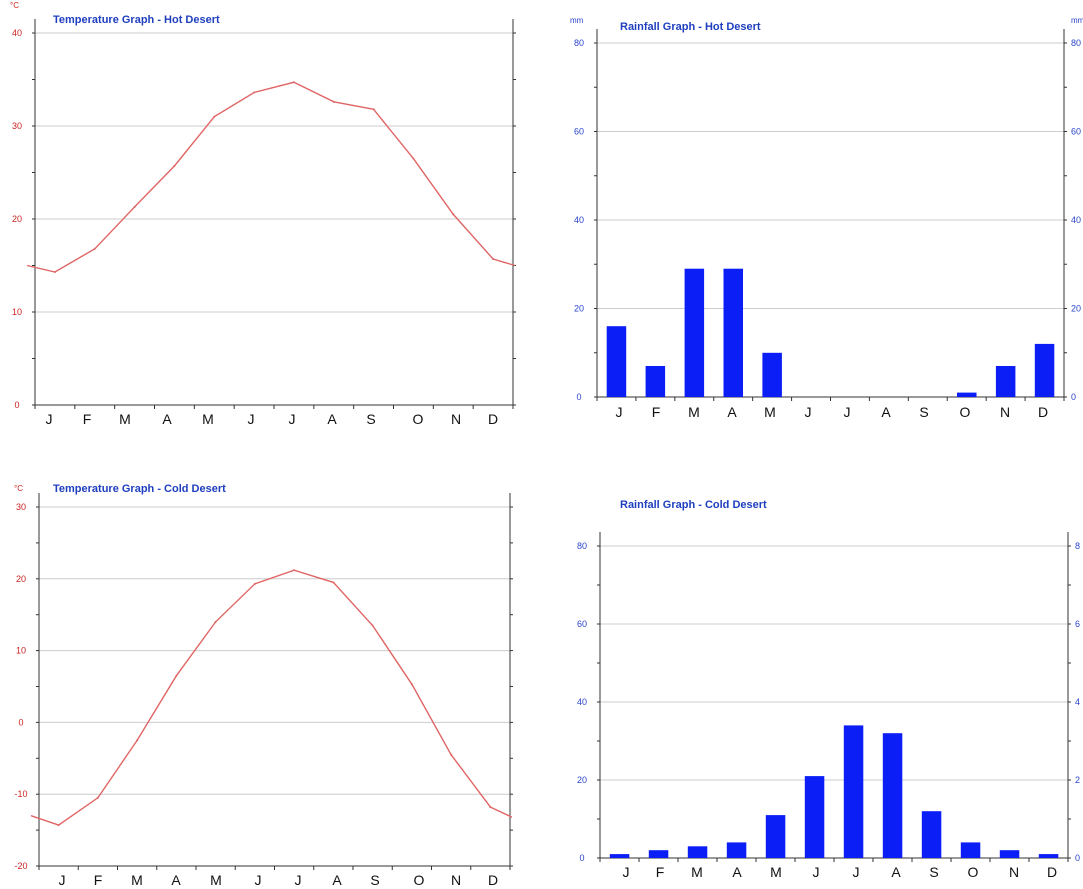 Image resolution: width=1083 pixels, height=889 pixels. Describe the element at coordinates (20, 794) in the screenshot. I see `y-tick-label: -10` at that location.